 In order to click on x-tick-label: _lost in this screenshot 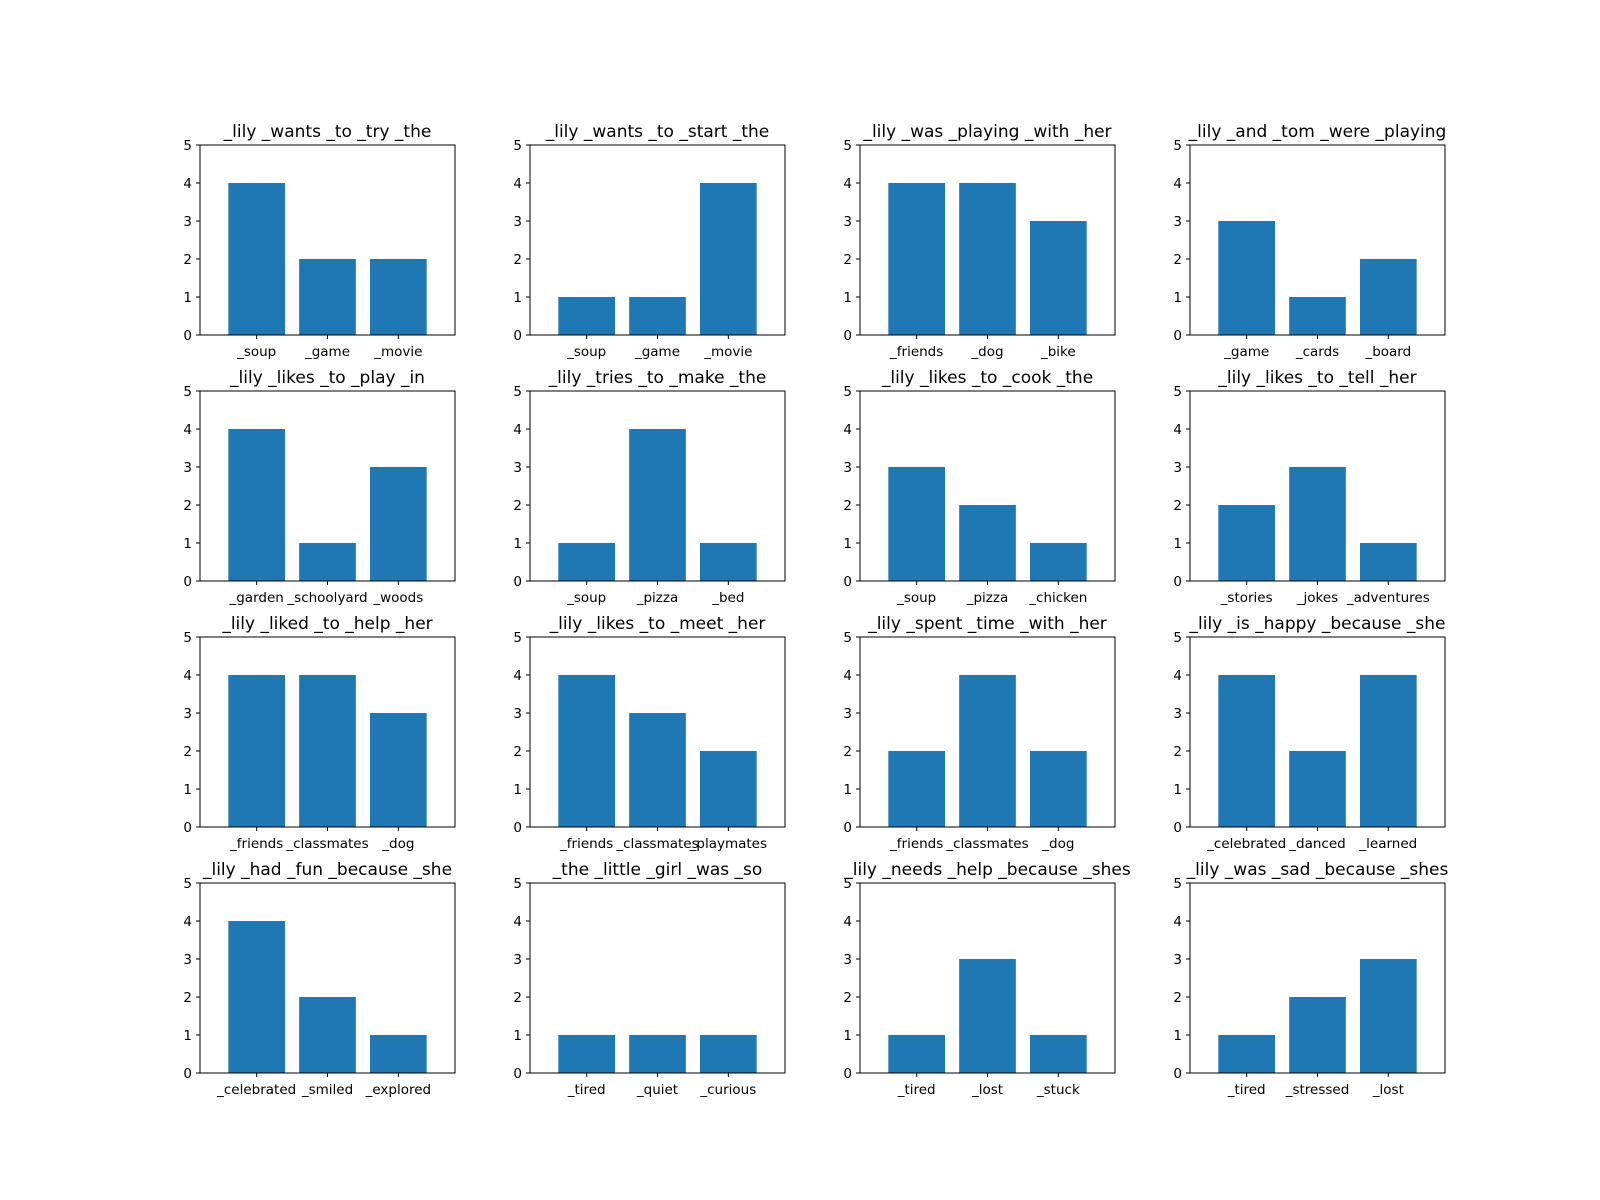, I will do `click(987, 1090)`.